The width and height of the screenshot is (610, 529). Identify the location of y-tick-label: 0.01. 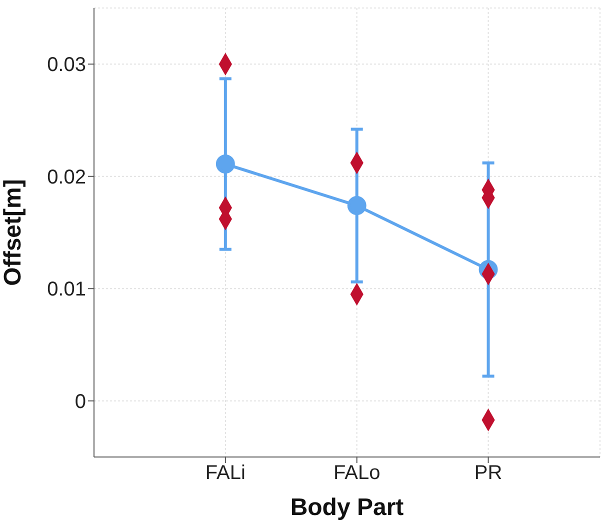
(66, 289).